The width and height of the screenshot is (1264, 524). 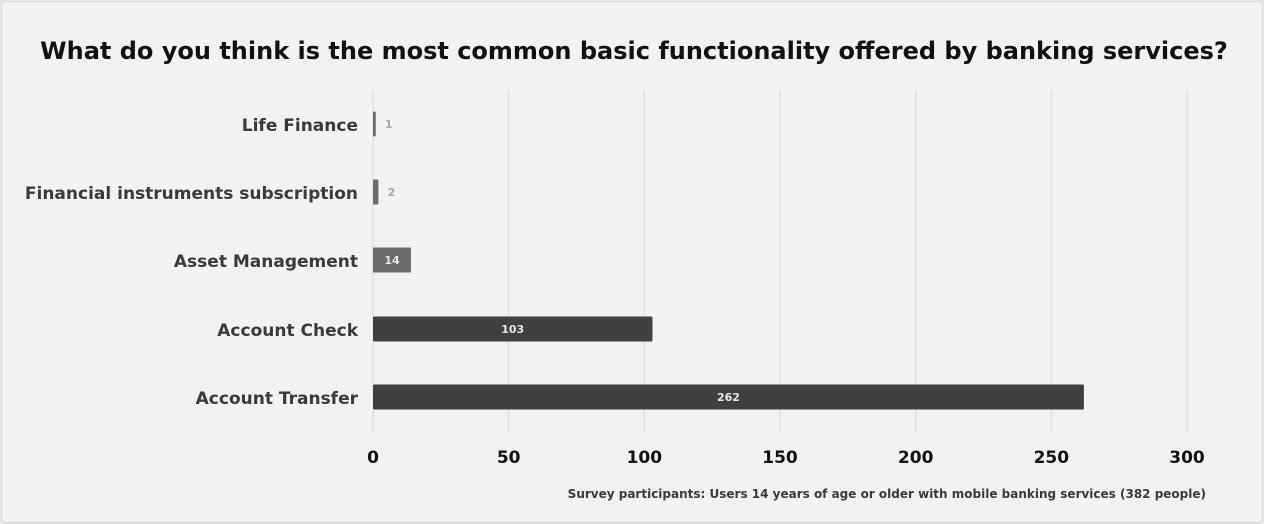 What do you see at coordinates (373, 458) in the screenshot?
I see `x-tick-label-0: 0` at bounding box center [373, 458].